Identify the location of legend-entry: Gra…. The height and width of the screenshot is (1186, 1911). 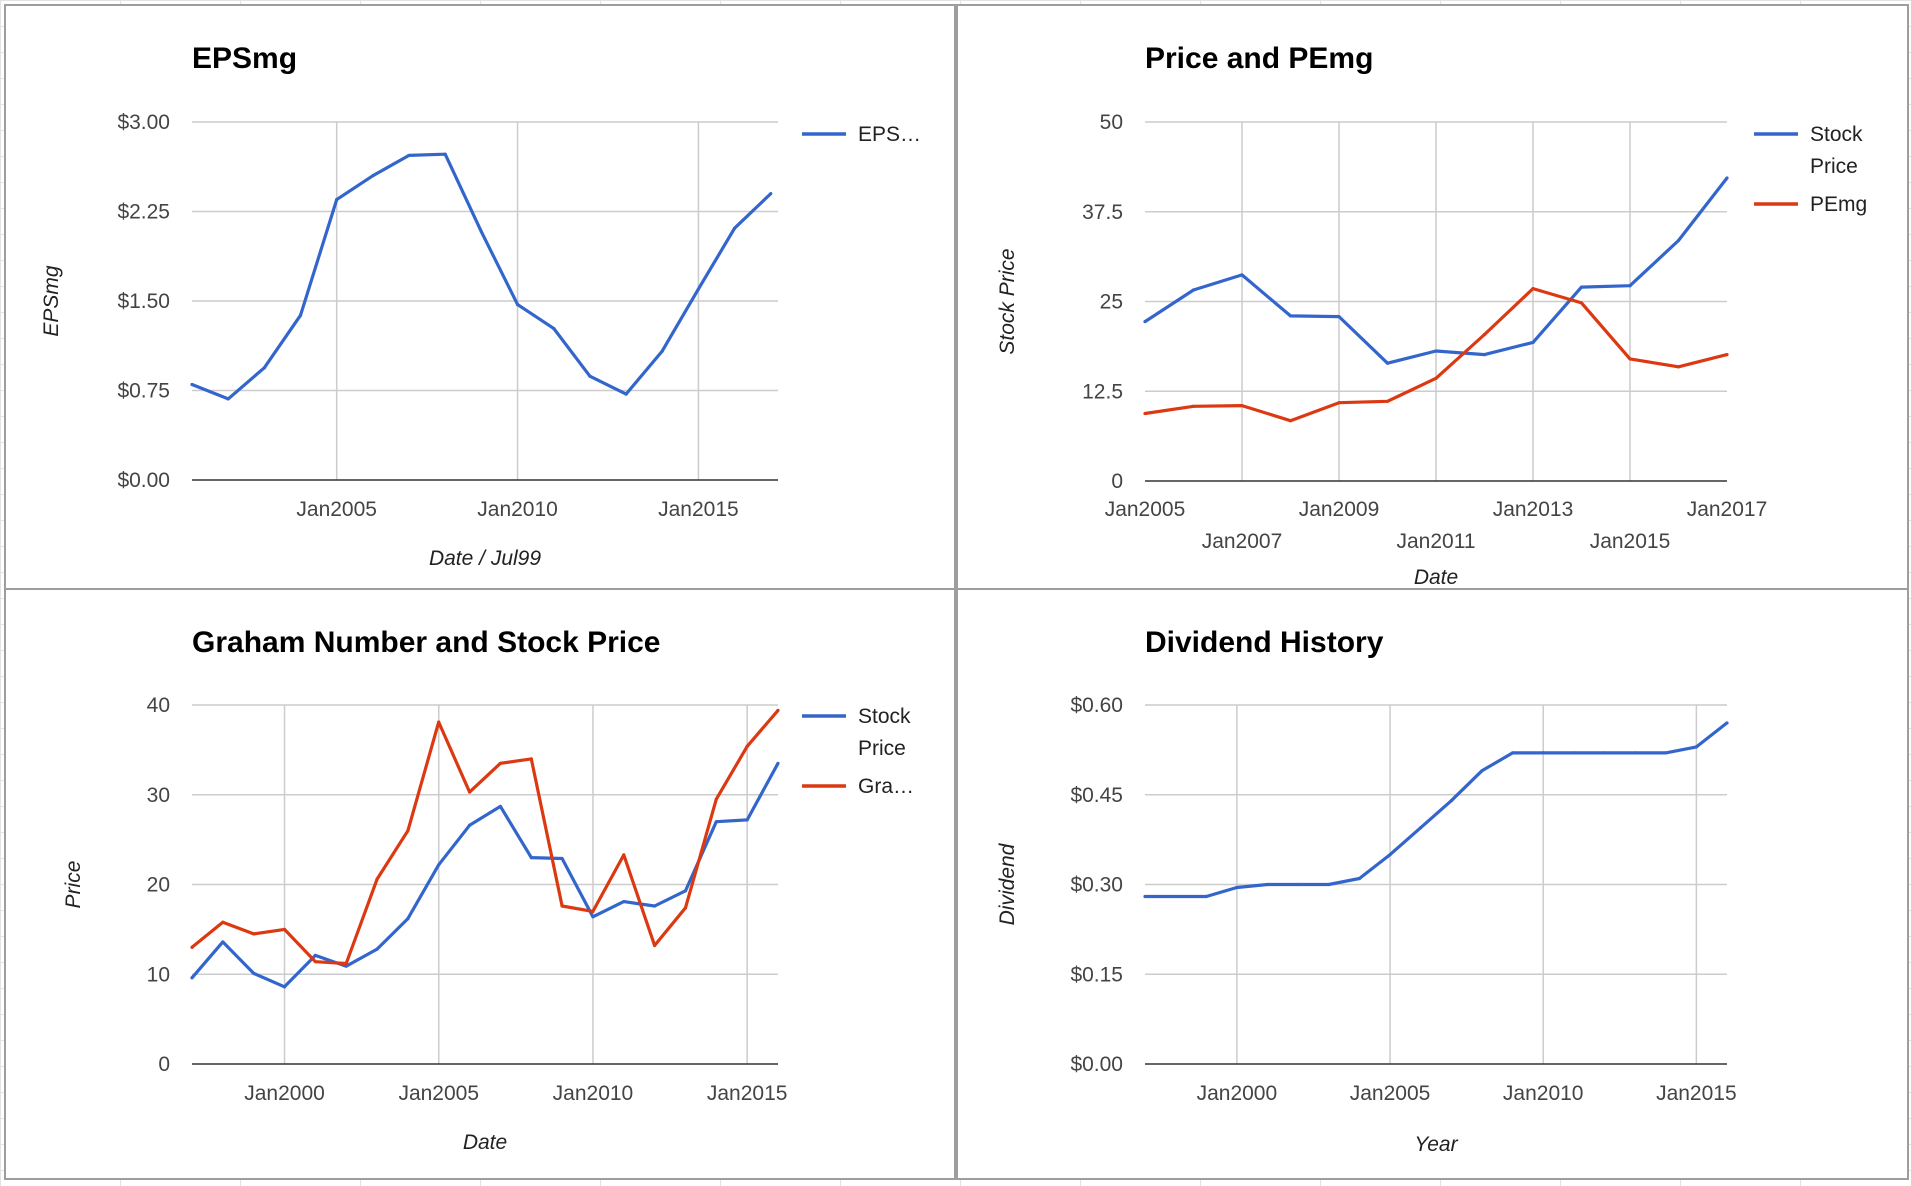
(886, 786).